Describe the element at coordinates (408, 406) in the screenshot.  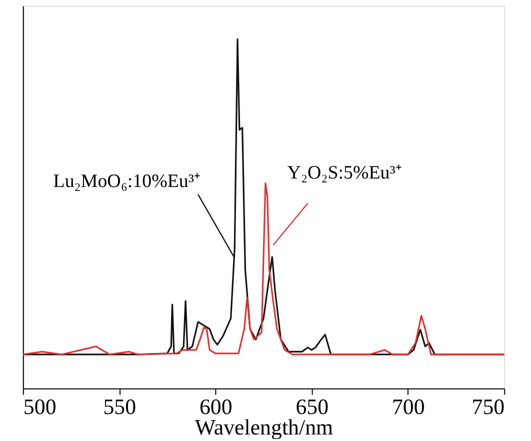
I see `x-tick-label: 700` at that location.